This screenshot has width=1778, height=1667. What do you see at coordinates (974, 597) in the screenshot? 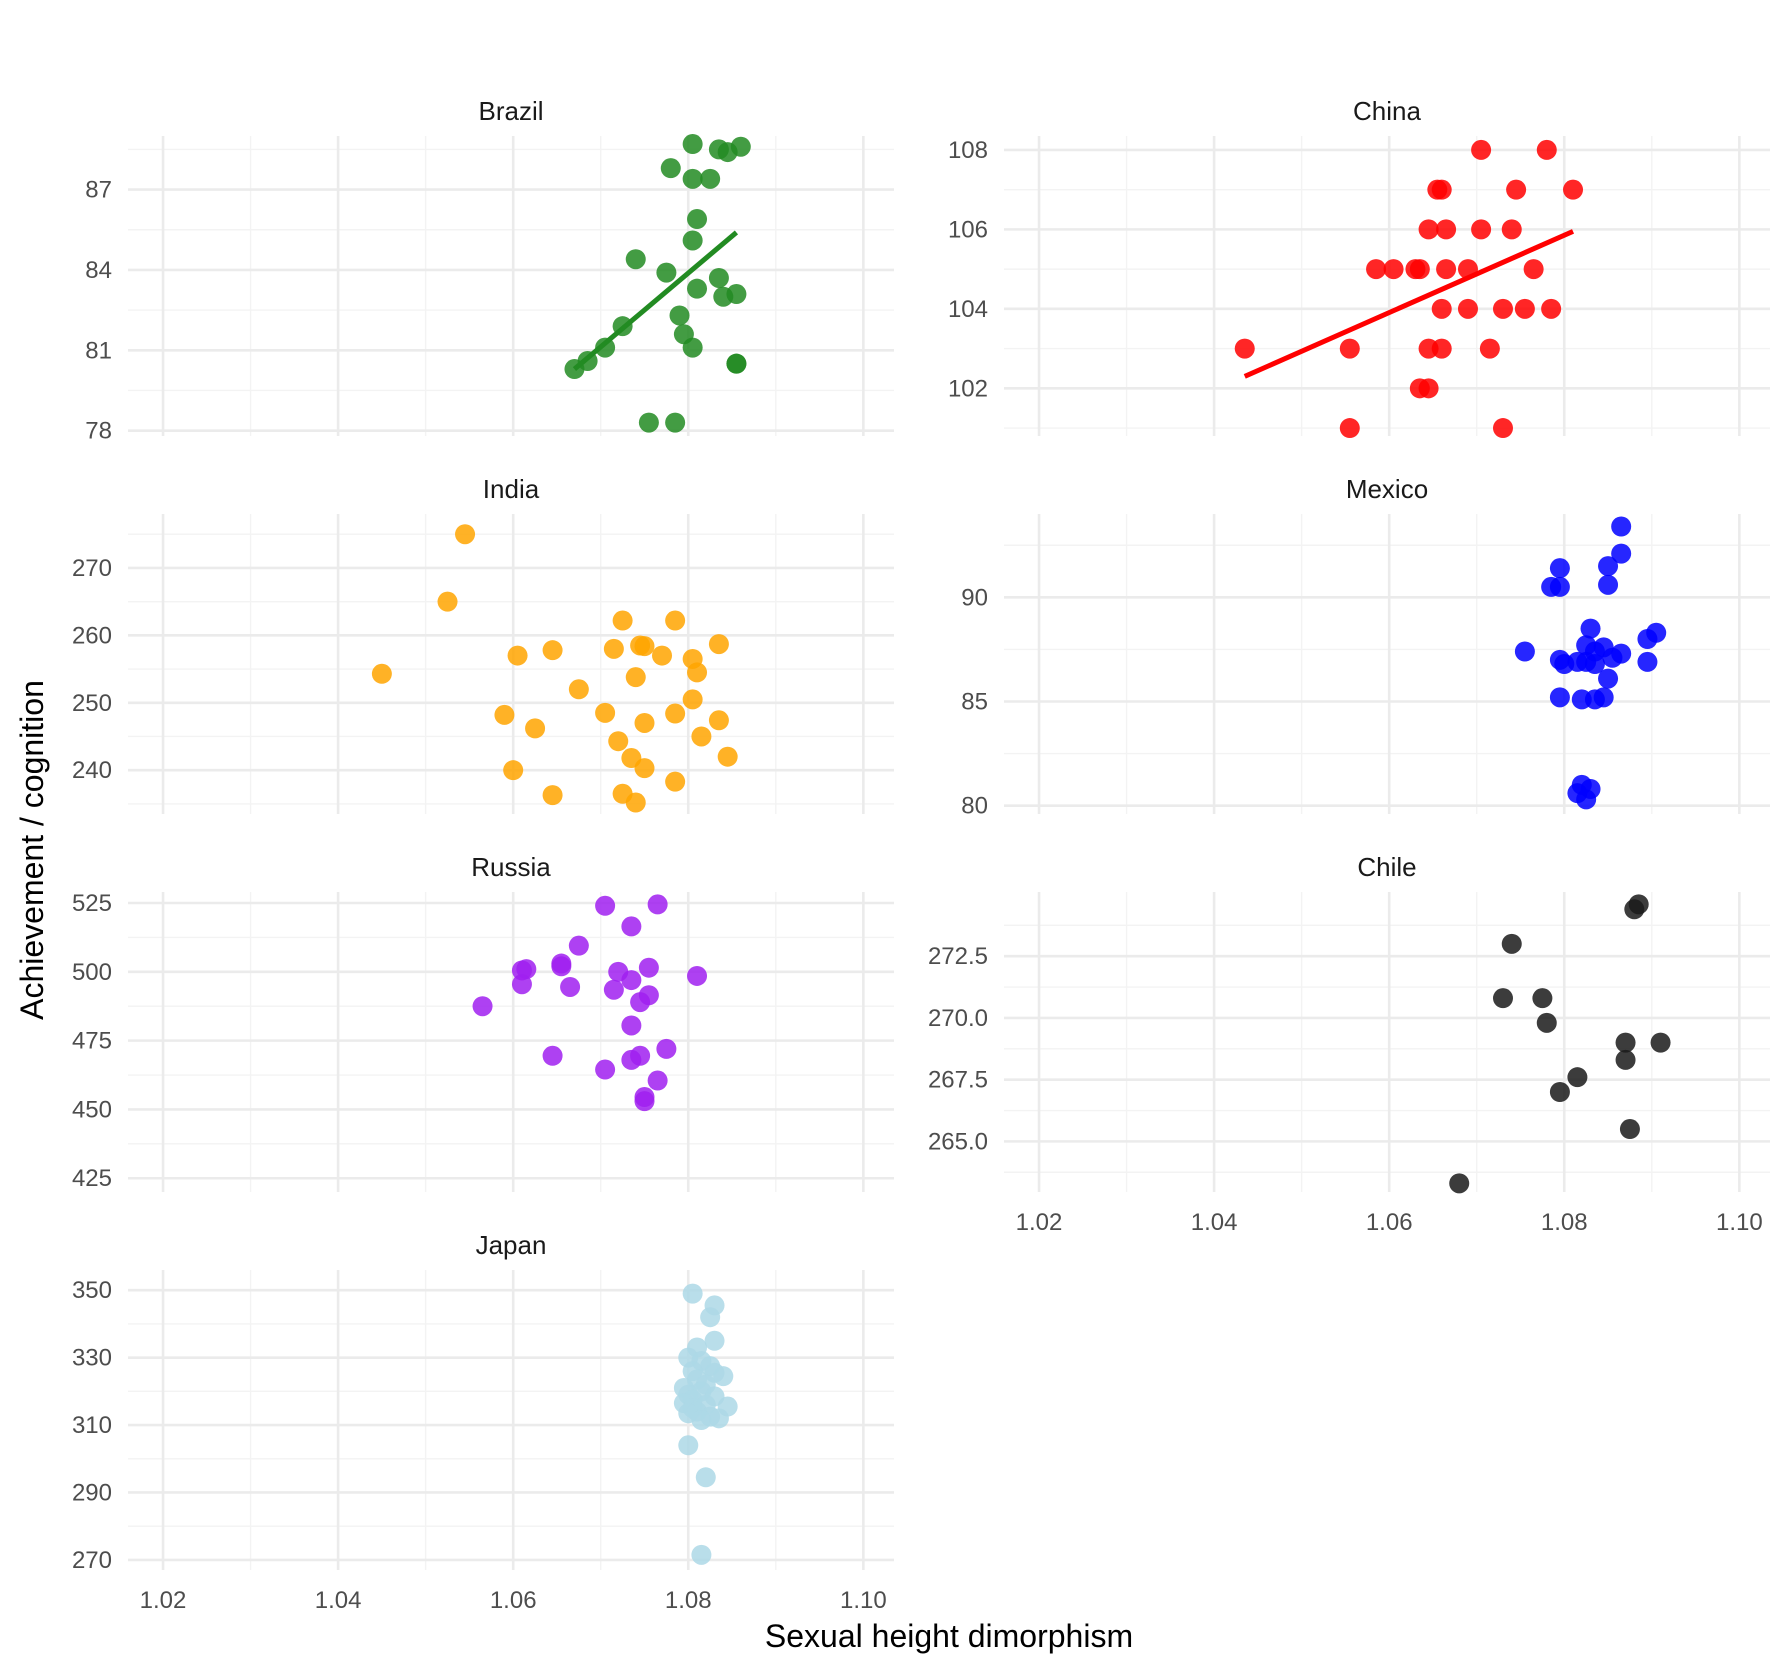
I see `y-tick-label: 90` at bounding box center [974, 597].